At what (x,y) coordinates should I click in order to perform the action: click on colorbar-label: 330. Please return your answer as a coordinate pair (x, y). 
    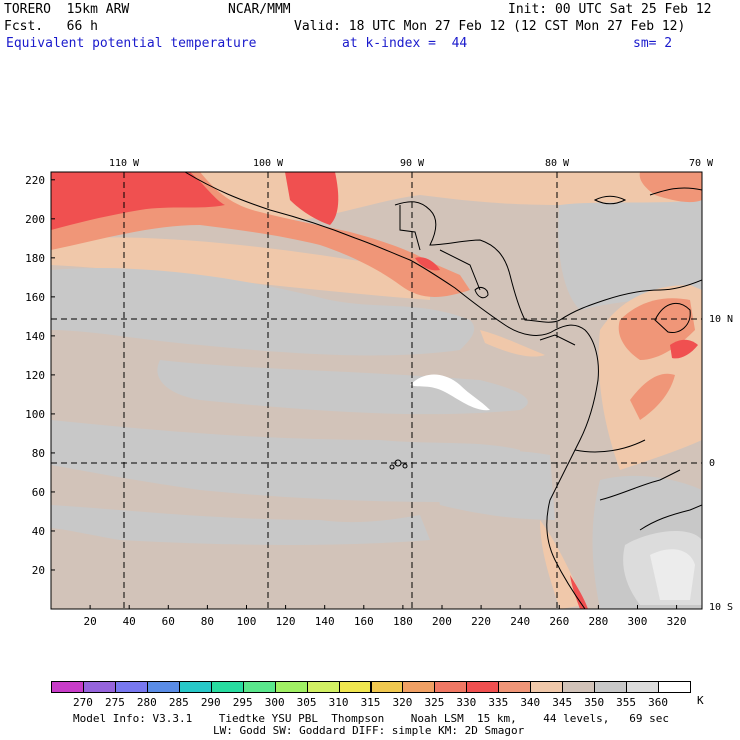
    Looking at the image, I should click on (466, 702).